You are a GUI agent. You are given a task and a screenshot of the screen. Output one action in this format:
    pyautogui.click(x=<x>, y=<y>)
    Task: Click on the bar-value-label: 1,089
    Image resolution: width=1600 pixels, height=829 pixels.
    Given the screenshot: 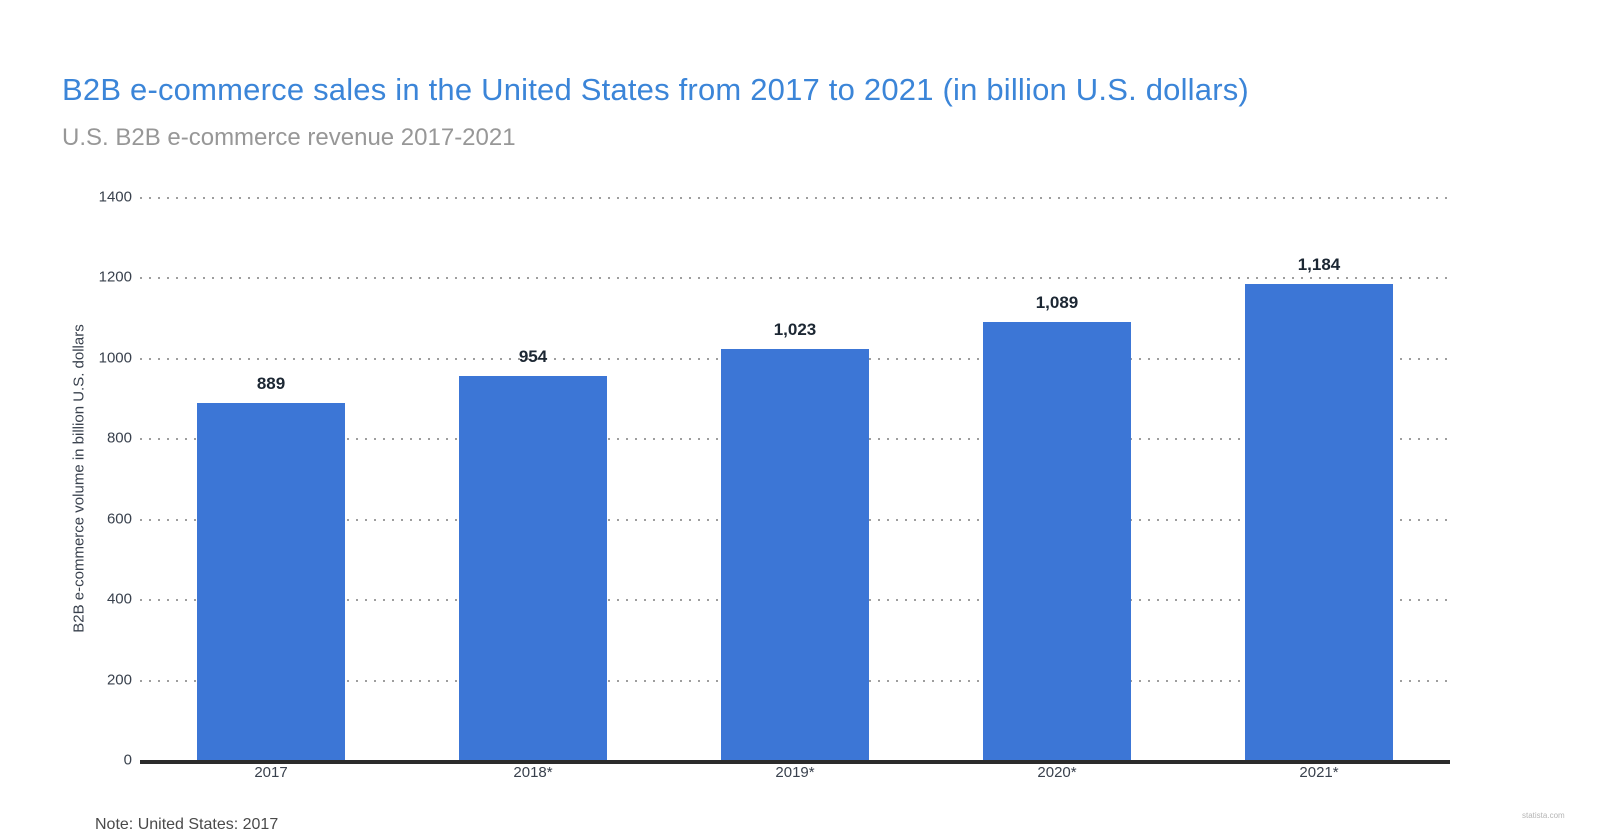 What is the action you would take?
    pyautogui.click(x=1057, y=303)
    